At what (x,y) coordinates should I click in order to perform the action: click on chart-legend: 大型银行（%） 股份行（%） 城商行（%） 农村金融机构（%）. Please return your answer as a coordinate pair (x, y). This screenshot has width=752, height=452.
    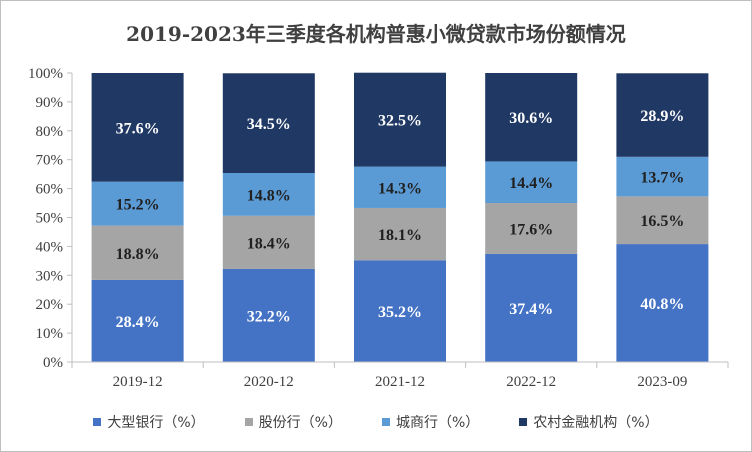
    Looking at the image, I should click on (376, 422).